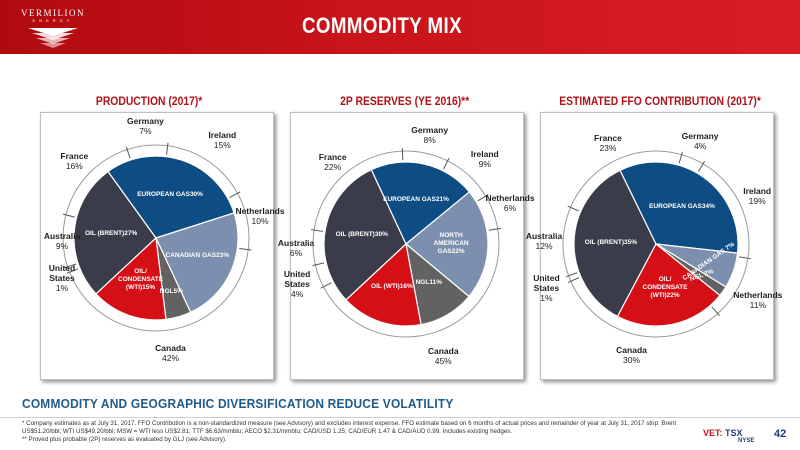 The width and height of the screenshot is (800, 450). I want to click on slice-label-ngl: NGL11%, so click(429, 283).